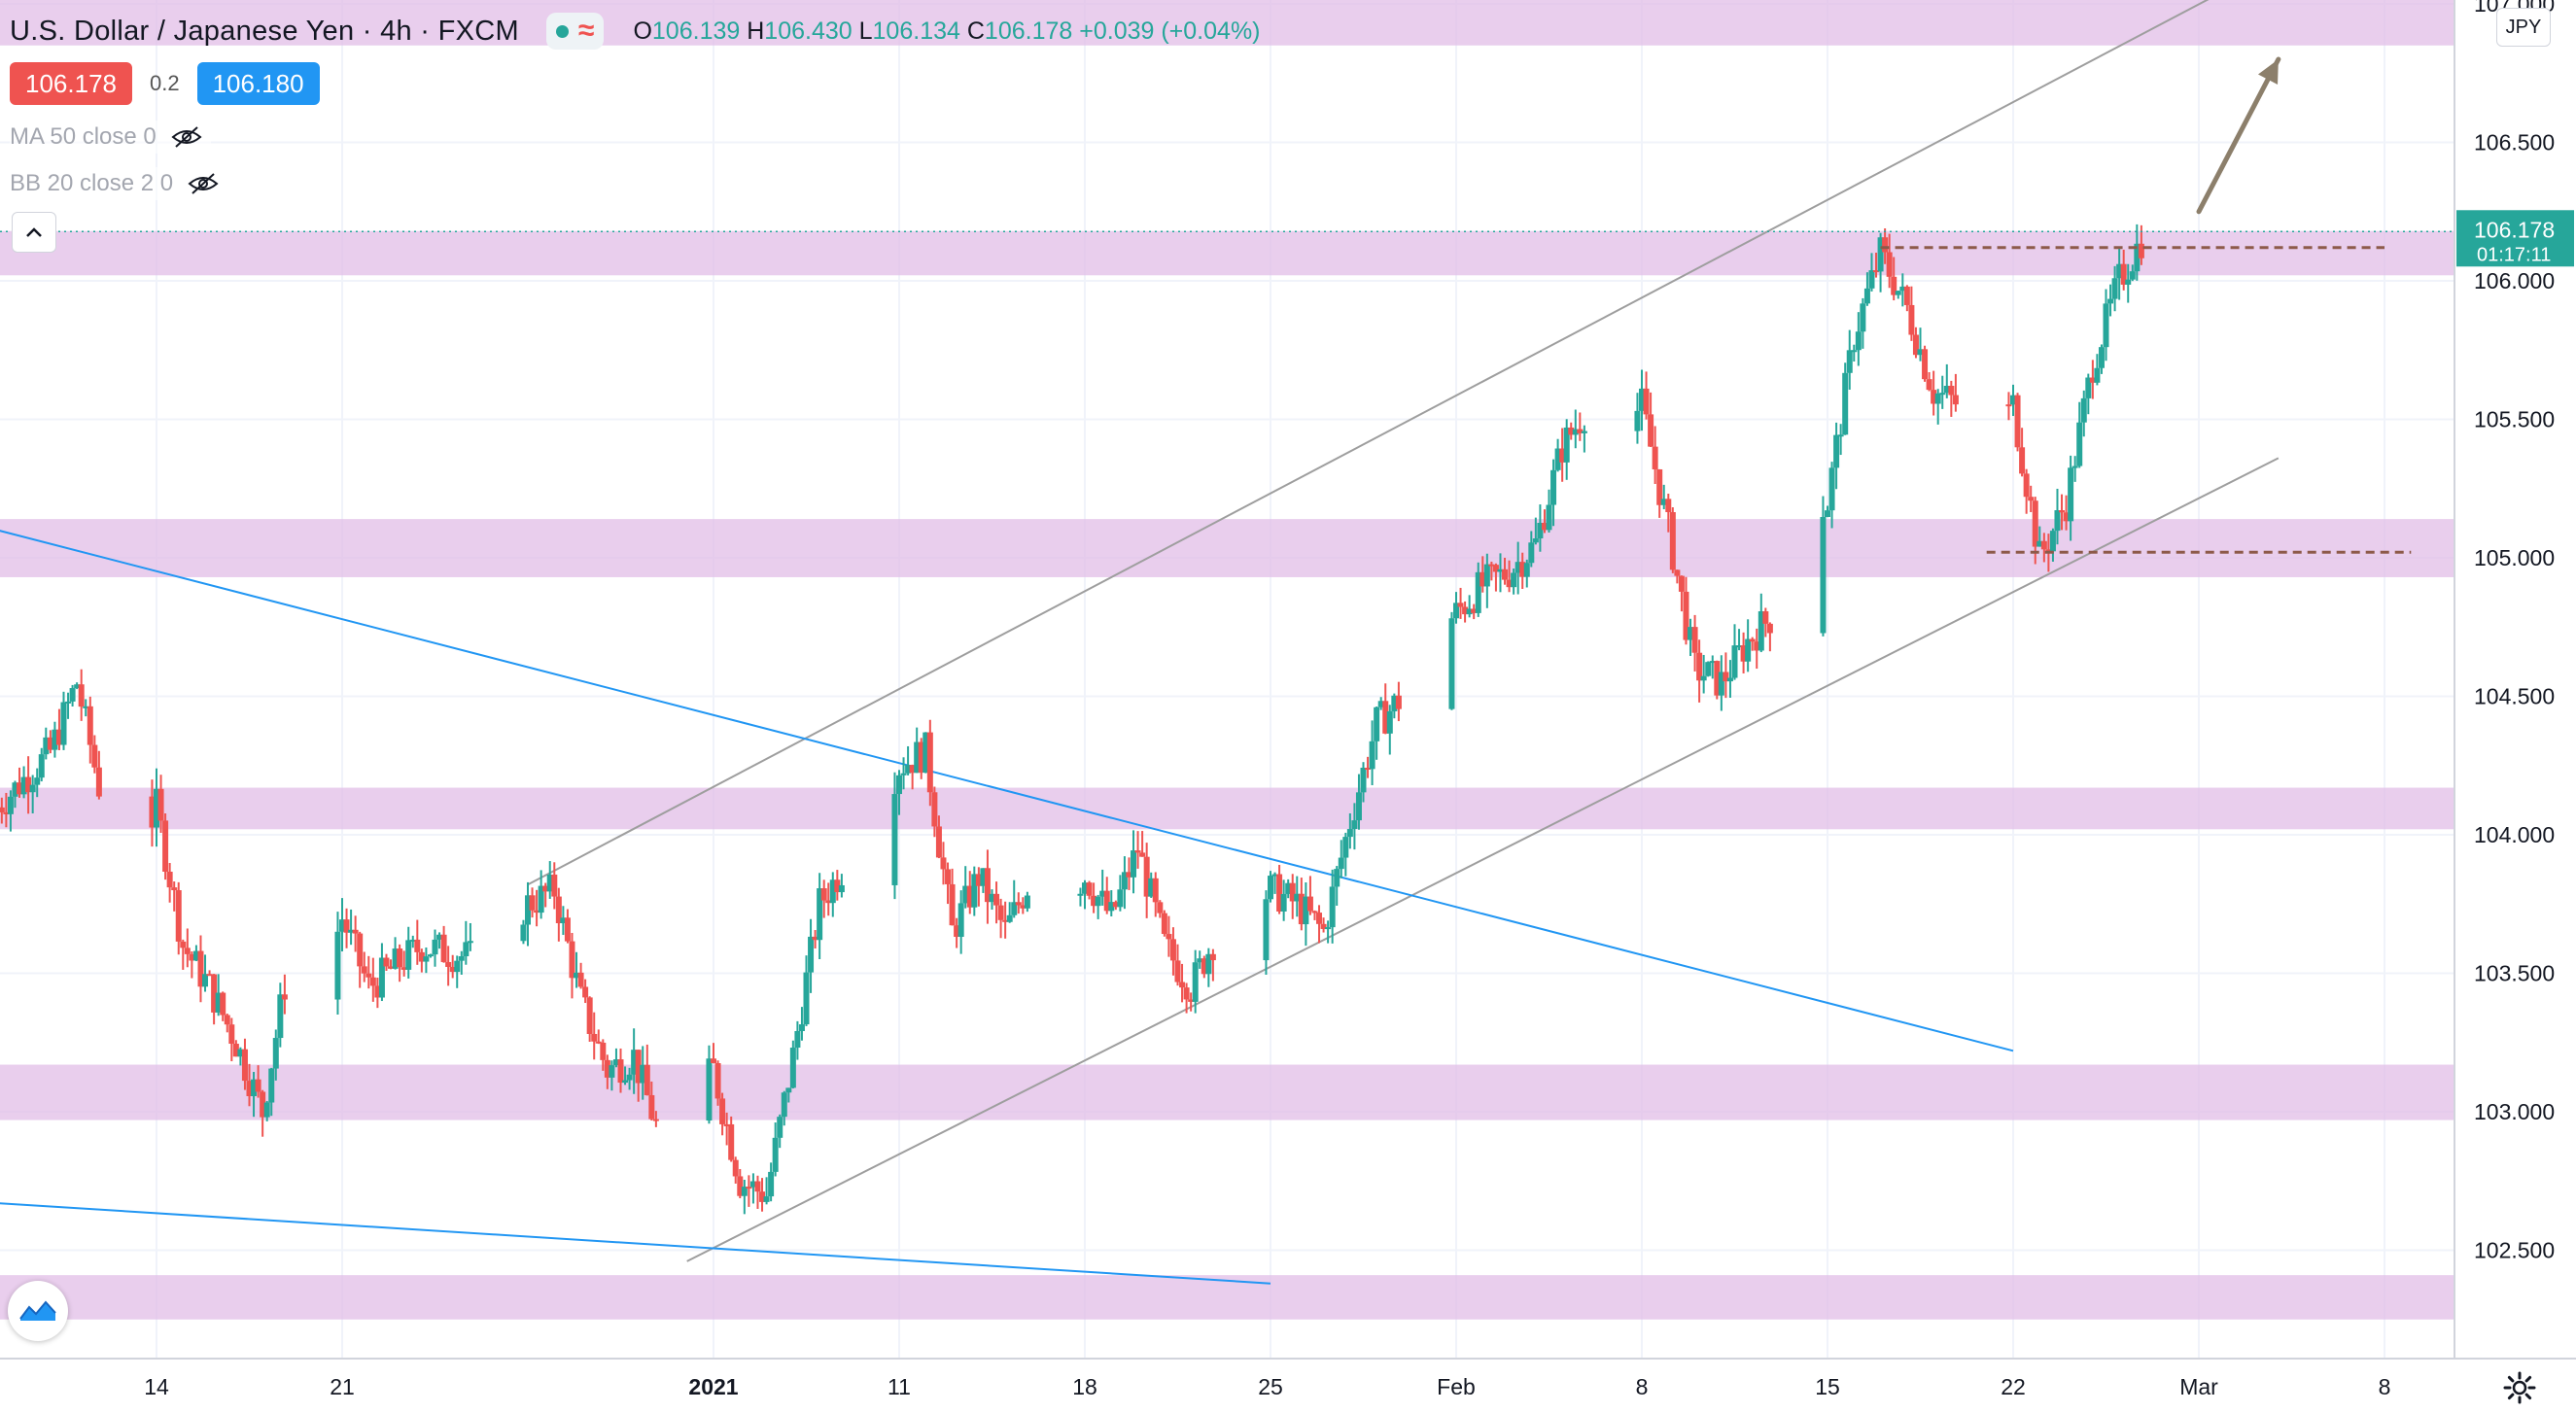 Image resolution: width=2576 pixels, height=1413 pixels. I want to click on low-label: L, so click(866, 31).